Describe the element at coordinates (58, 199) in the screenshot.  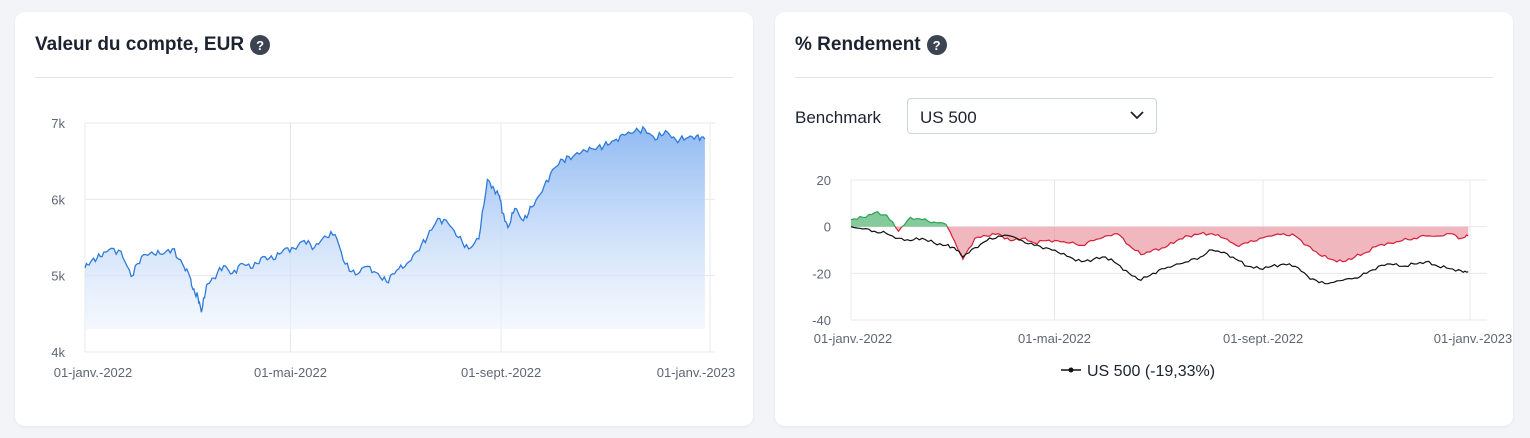
I see `y-tick-label: 6k` at that location.